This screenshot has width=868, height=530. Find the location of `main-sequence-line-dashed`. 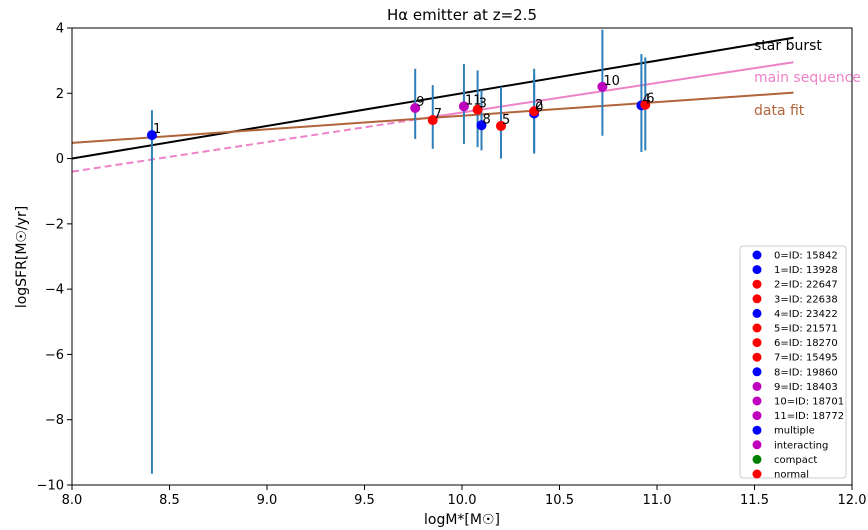

main-sequence-line-dashed is located at coordinates (243, 145).